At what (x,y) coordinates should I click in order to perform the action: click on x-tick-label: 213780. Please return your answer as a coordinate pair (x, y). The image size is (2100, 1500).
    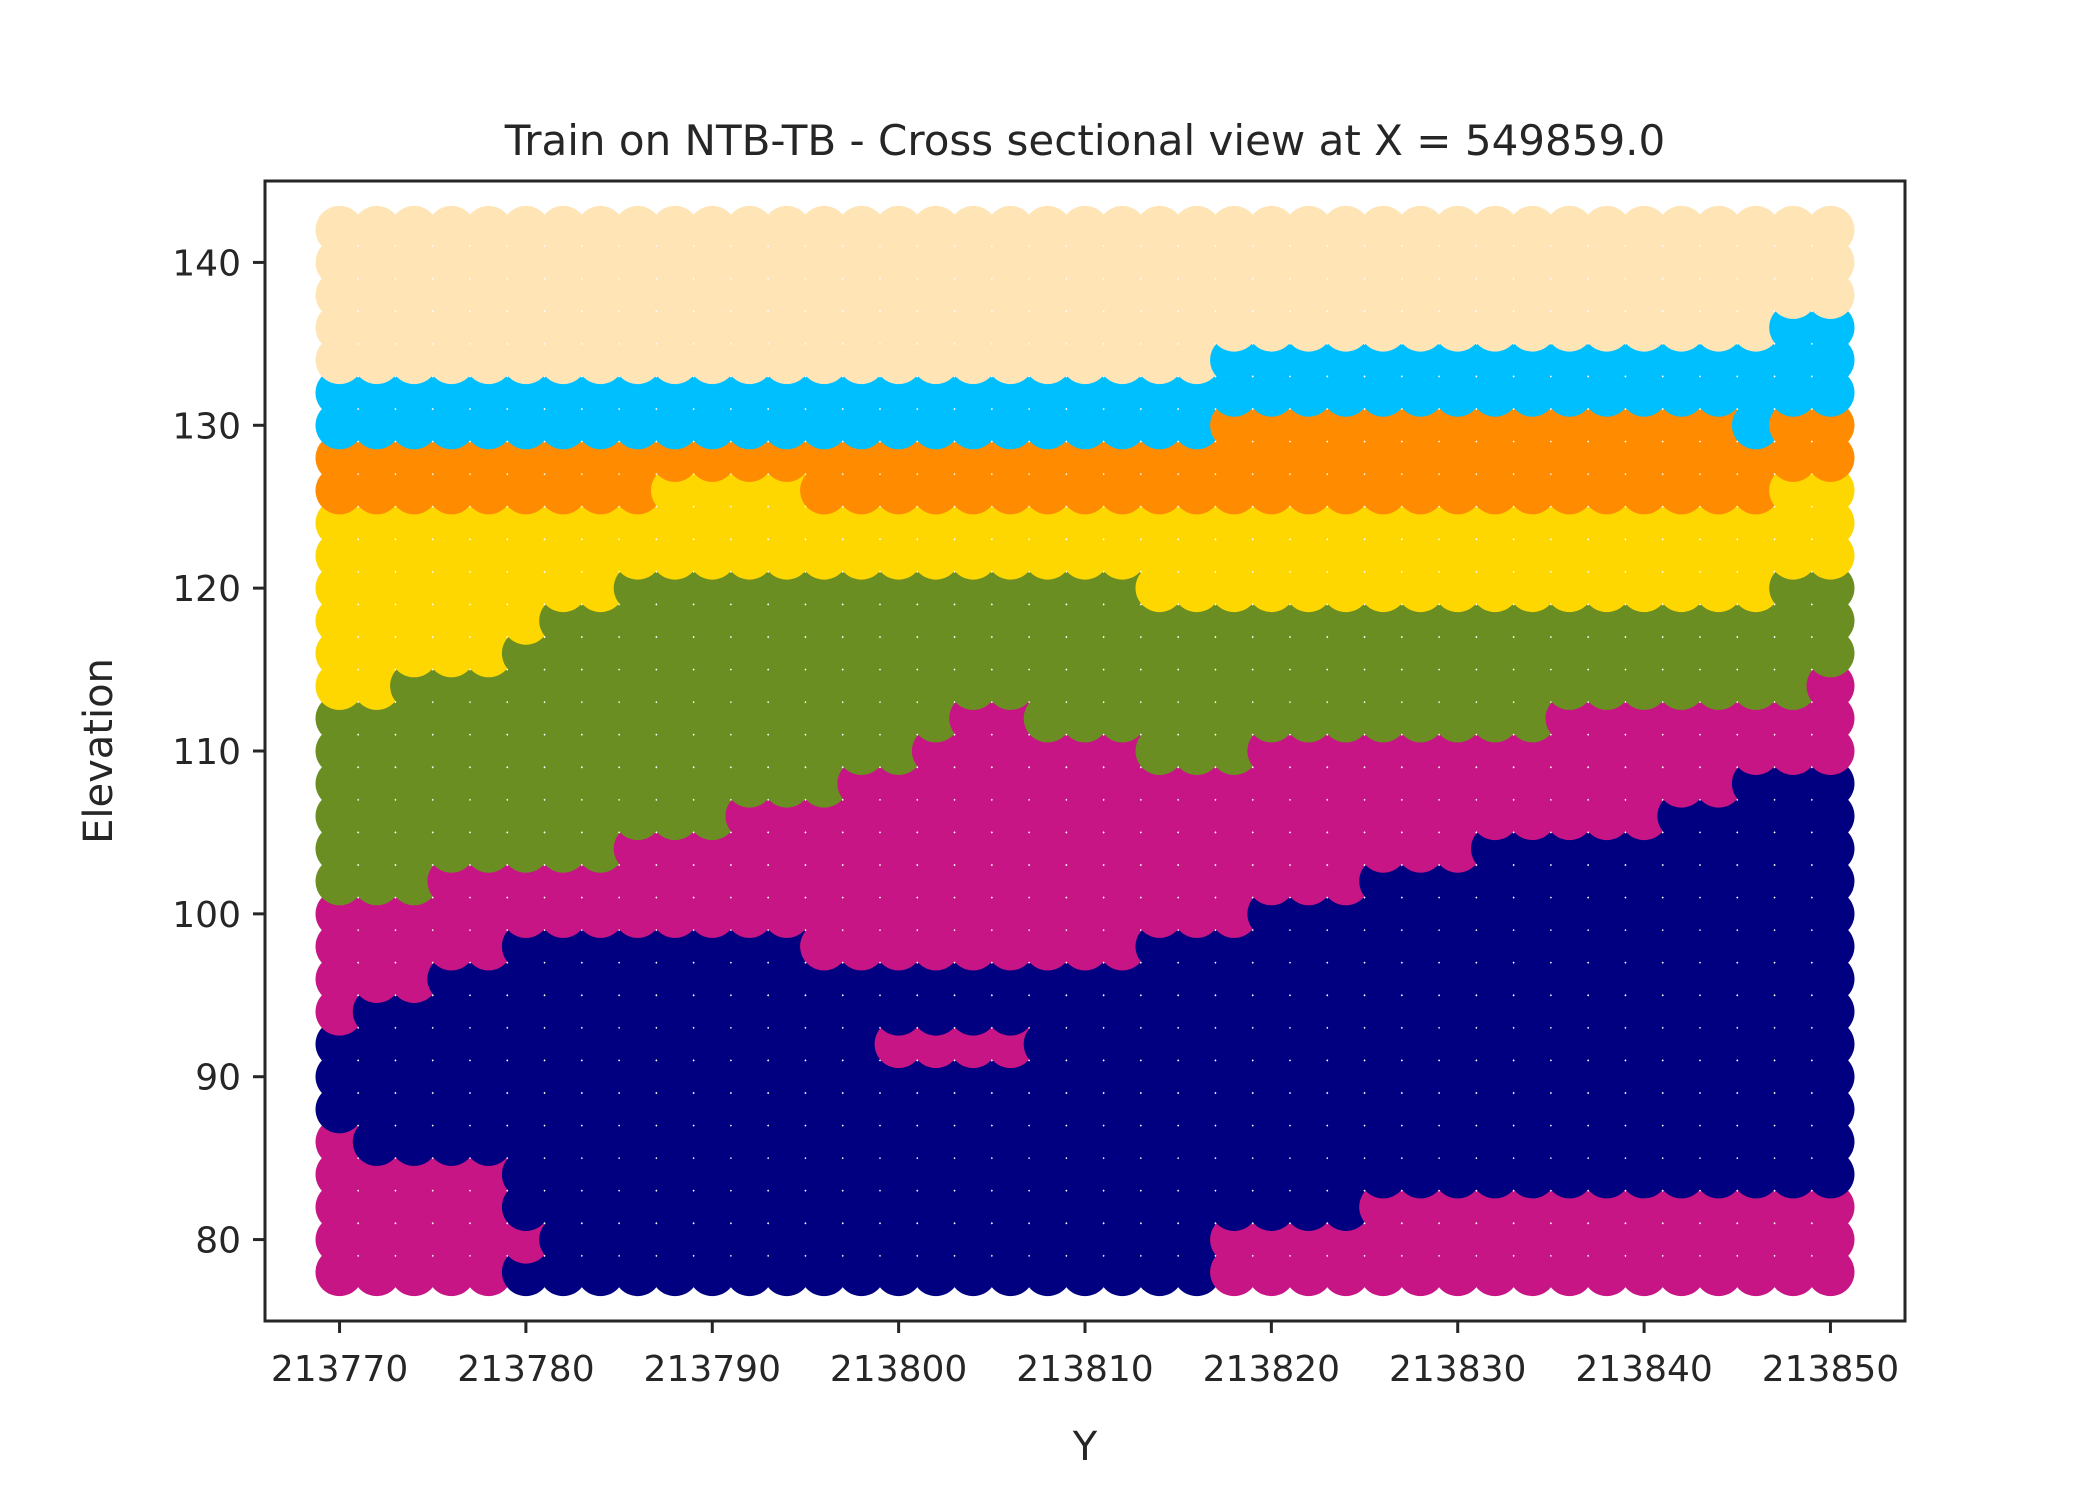
    Looking at the image, I should click on (525, 1369).